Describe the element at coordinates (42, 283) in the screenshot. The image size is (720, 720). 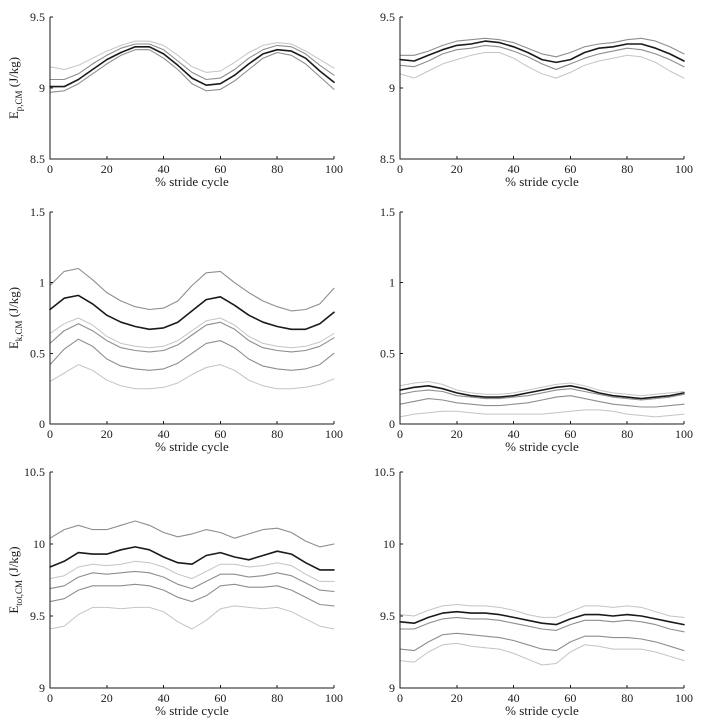
I see `y-tick-label: 1` at that location.